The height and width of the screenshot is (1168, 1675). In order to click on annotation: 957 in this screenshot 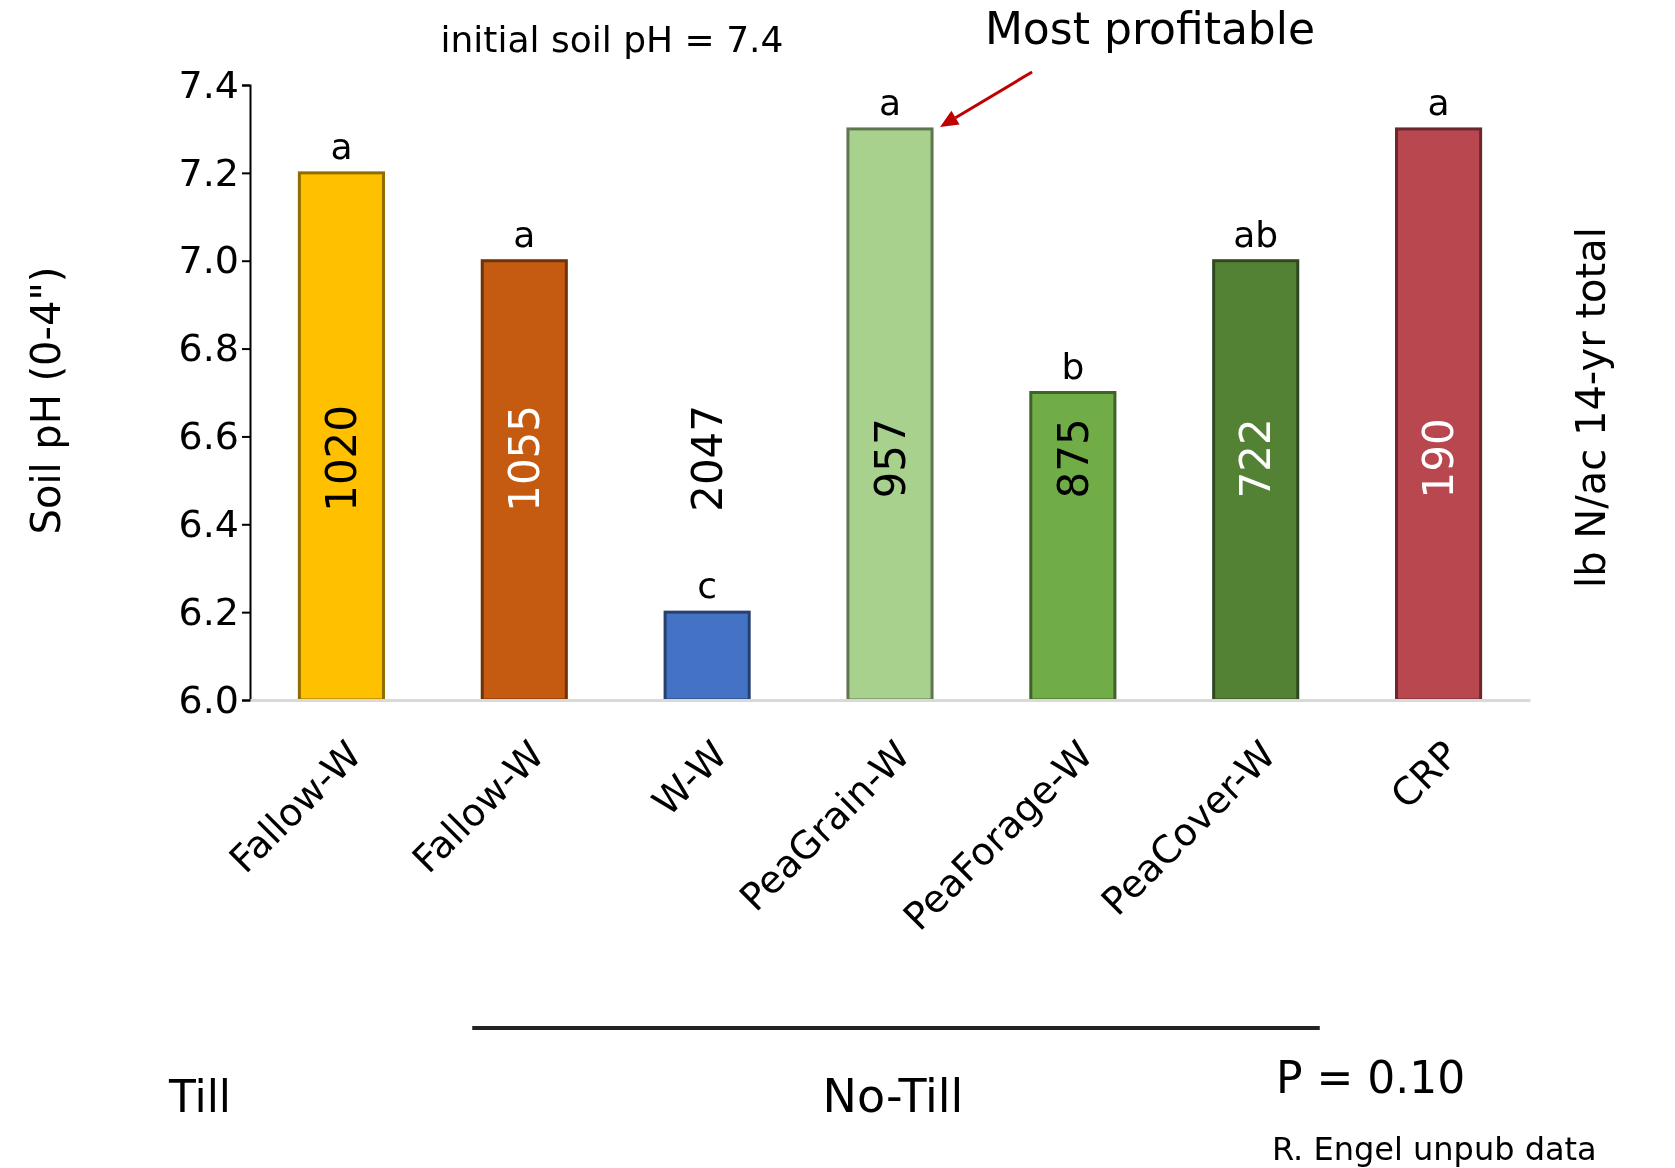, I will do `click(890, 458)`.